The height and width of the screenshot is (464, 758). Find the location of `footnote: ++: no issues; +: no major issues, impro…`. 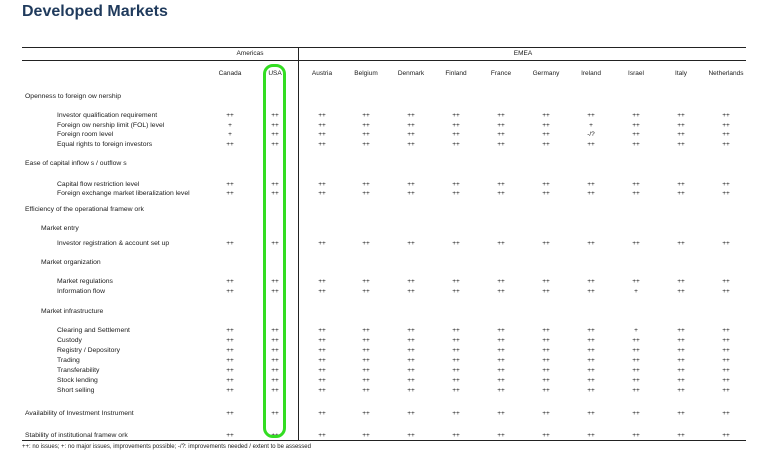

footnote: ++: no issues; +: no major issues, impro… is located at coordinates (166, 447).